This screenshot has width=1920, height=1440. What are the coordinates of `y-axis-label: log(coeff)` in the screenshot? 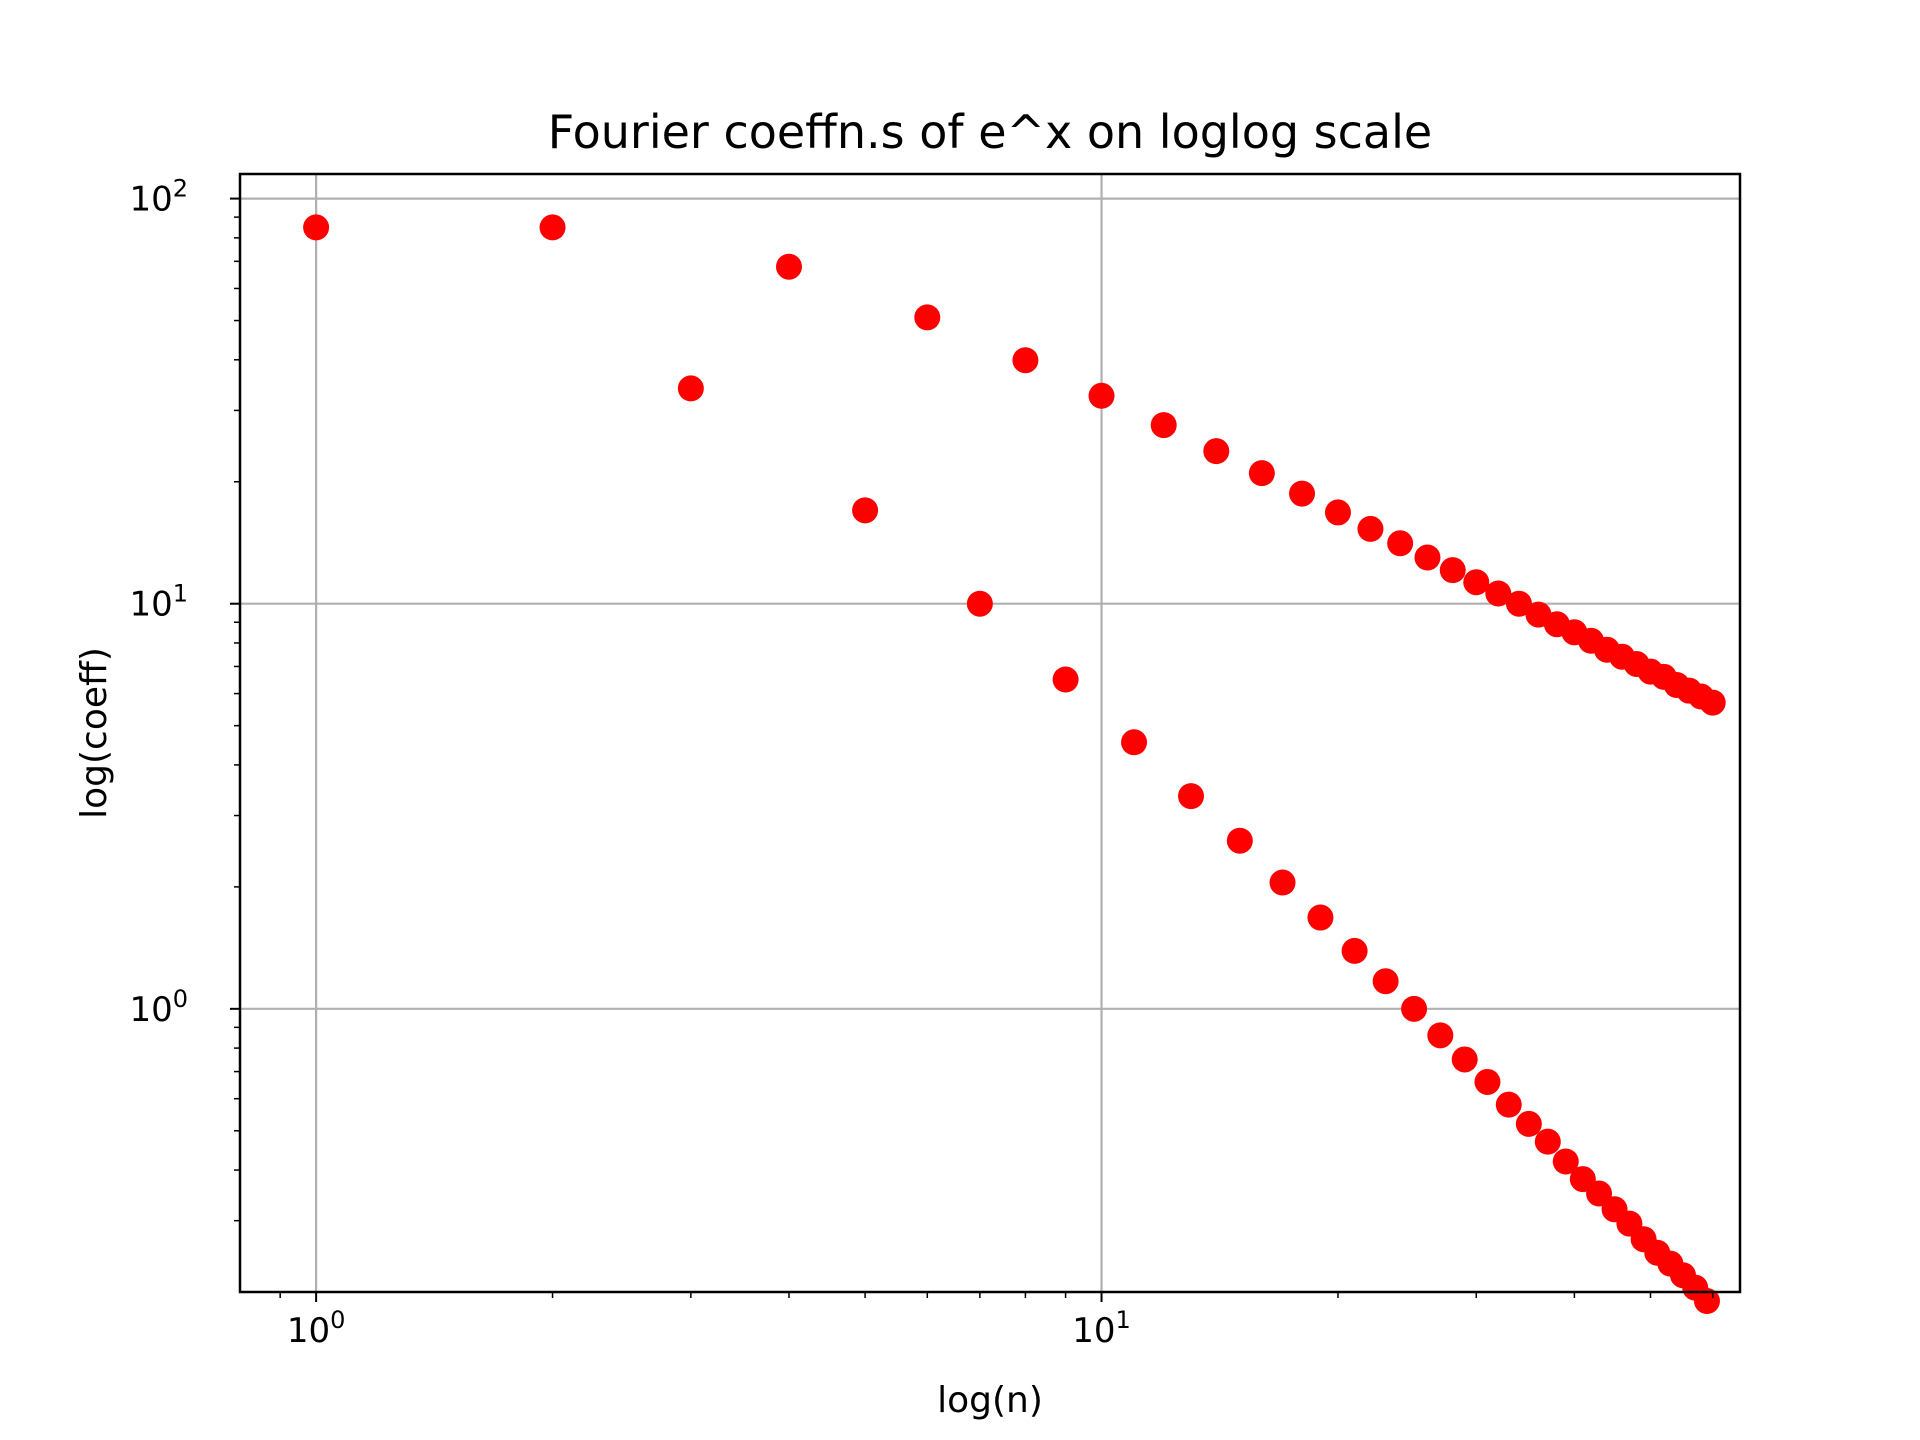 It's located at (94, 733).